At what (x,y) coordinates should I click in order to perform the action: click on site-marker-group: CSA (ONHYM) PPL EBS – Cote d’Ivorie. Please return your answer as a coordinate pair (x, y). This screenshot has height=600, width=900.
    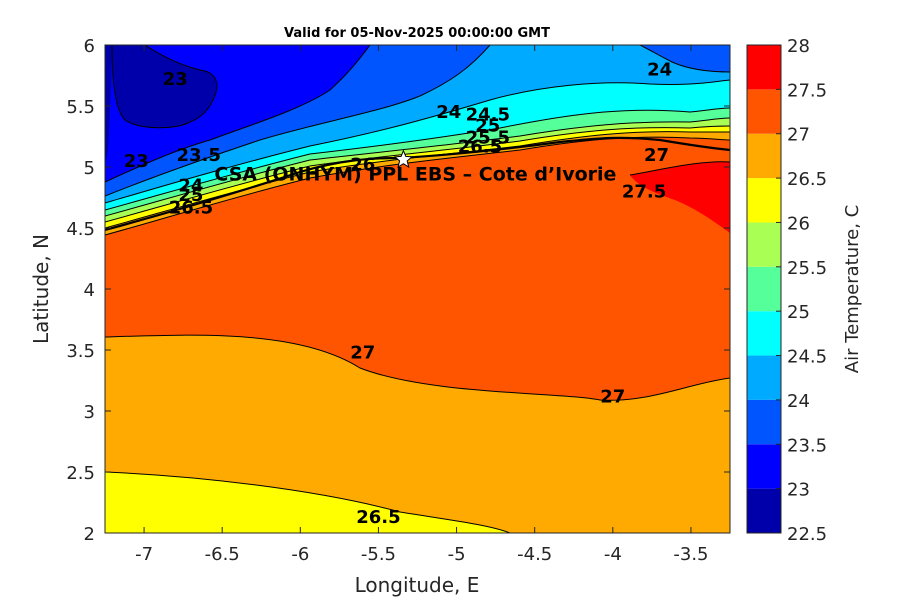
    Looking at the image, I should click on (415, 167).